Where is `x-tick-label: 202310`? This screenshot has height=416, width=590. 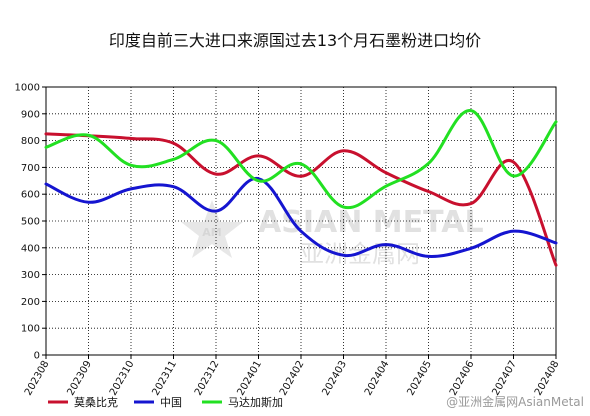
x-tick-label: 202310 is located at coordinates (122, 378).